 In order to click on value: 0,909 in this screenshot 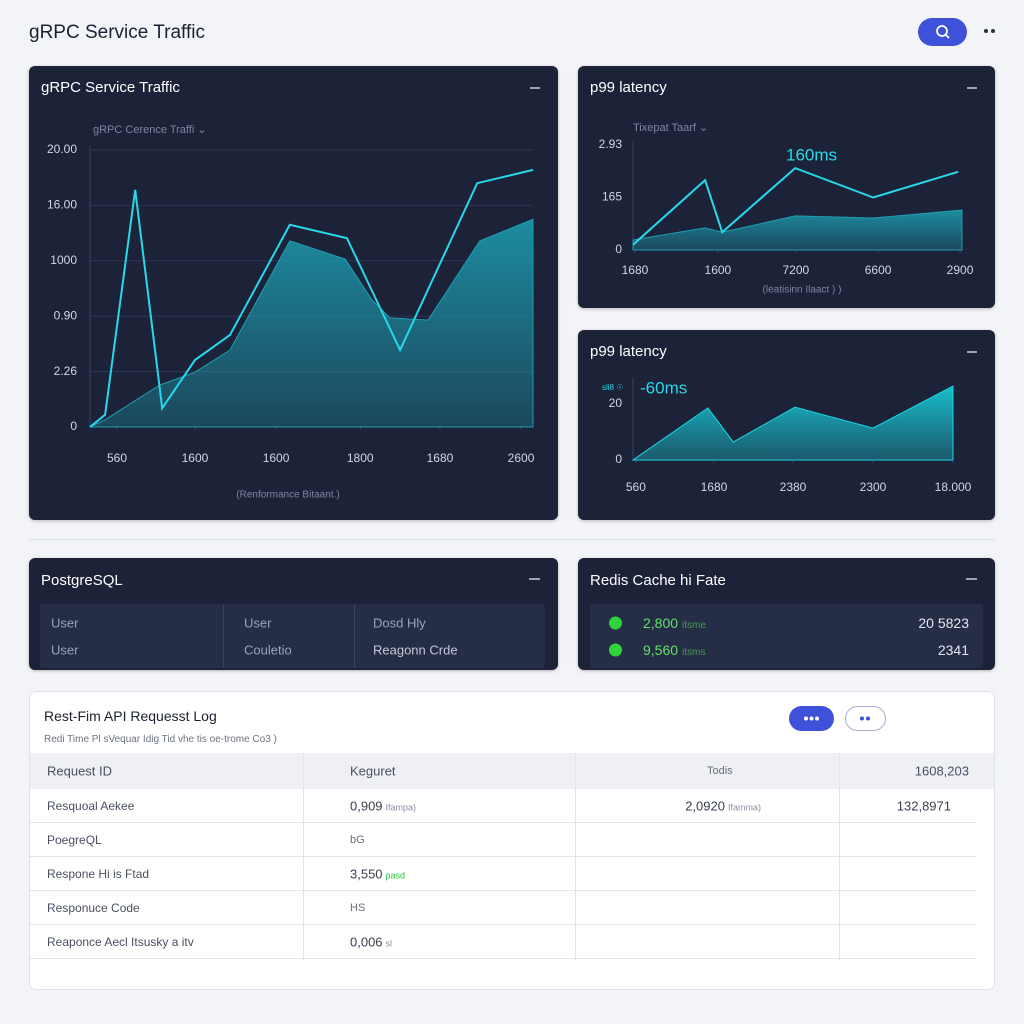, I will do `click(366, 805)`.